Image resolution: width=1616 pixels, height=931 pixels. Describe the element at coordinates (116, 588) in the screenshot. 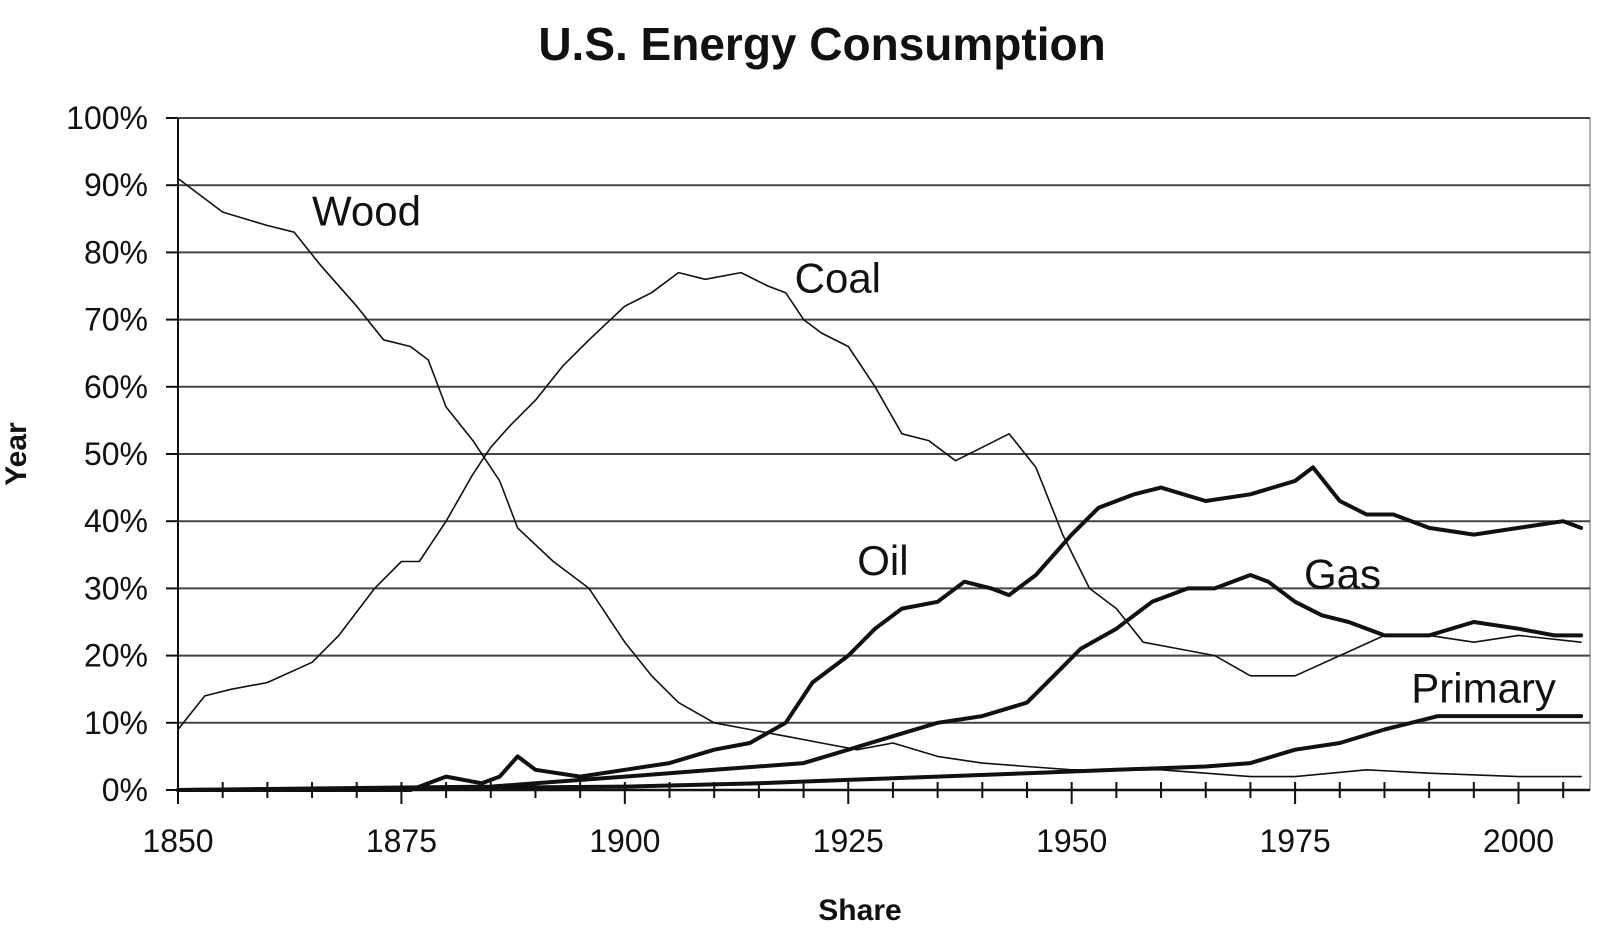

I see `y-tick-label: 30%` at that location.